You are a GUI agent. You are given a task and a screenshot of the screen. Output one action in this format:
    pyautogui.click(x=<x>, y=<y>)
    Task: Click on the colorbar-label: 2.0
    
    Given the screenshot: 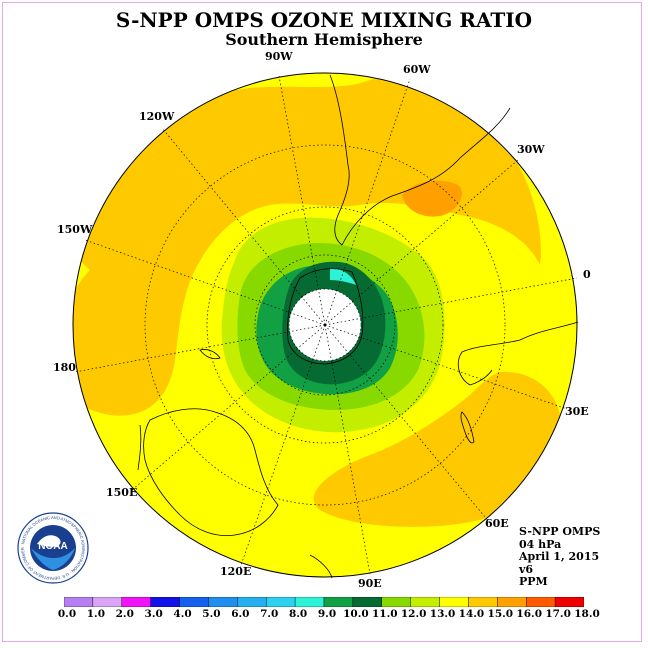 What is the action you would take?
    pyautogui.click(x=124, y=614)
    